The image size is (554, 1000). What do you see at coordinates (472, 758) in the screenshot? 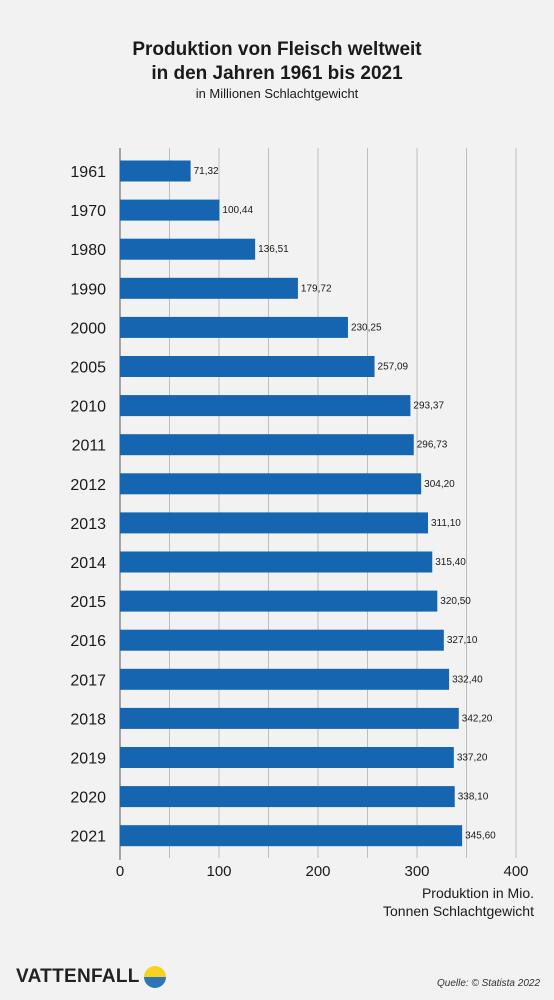
I see `data-label: 337,20` at bounding box center [472, 758].